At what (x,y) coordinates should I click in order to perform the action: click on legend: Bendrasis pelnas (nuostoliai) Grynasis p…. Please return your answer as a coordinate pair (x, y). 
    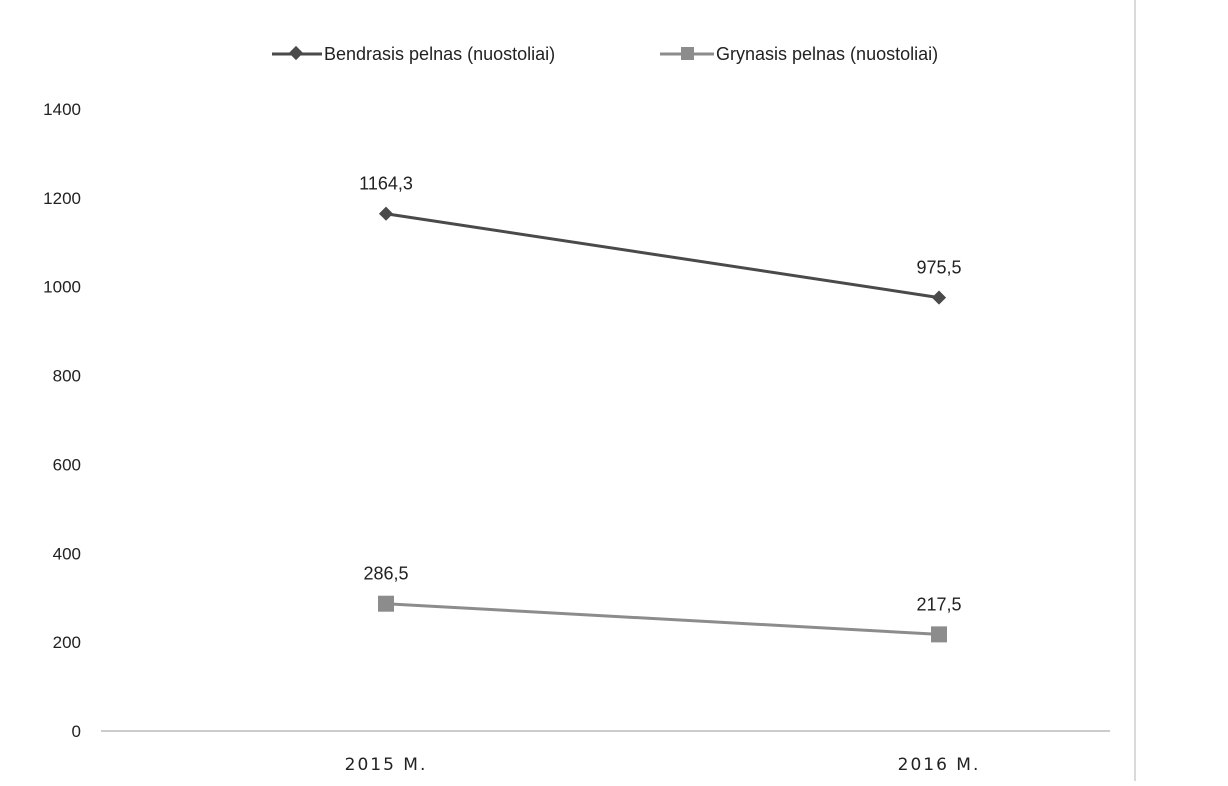
    Looking at the image, I should click on (605, 54).